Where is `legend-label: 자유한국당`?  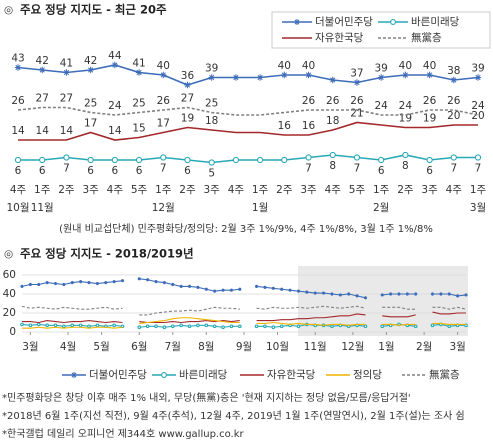 legend-label: 자유한국당 is located at coordinates (339, 38).